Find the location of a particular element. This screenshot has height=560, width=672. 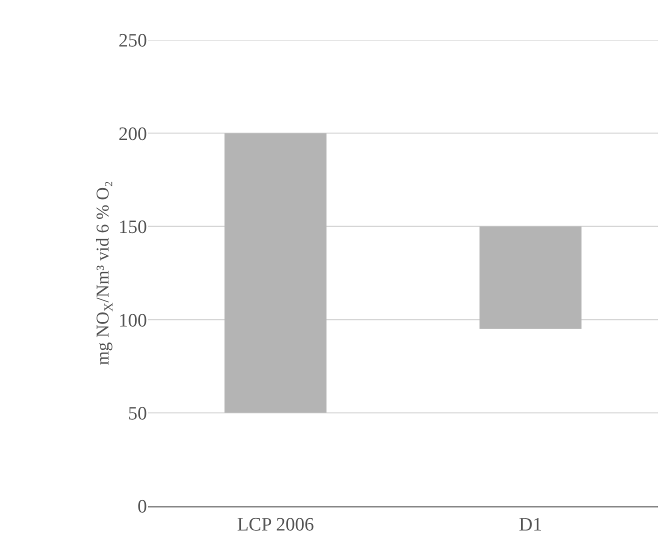

y-tick-label: 250 is located at coordinates (132, 41).